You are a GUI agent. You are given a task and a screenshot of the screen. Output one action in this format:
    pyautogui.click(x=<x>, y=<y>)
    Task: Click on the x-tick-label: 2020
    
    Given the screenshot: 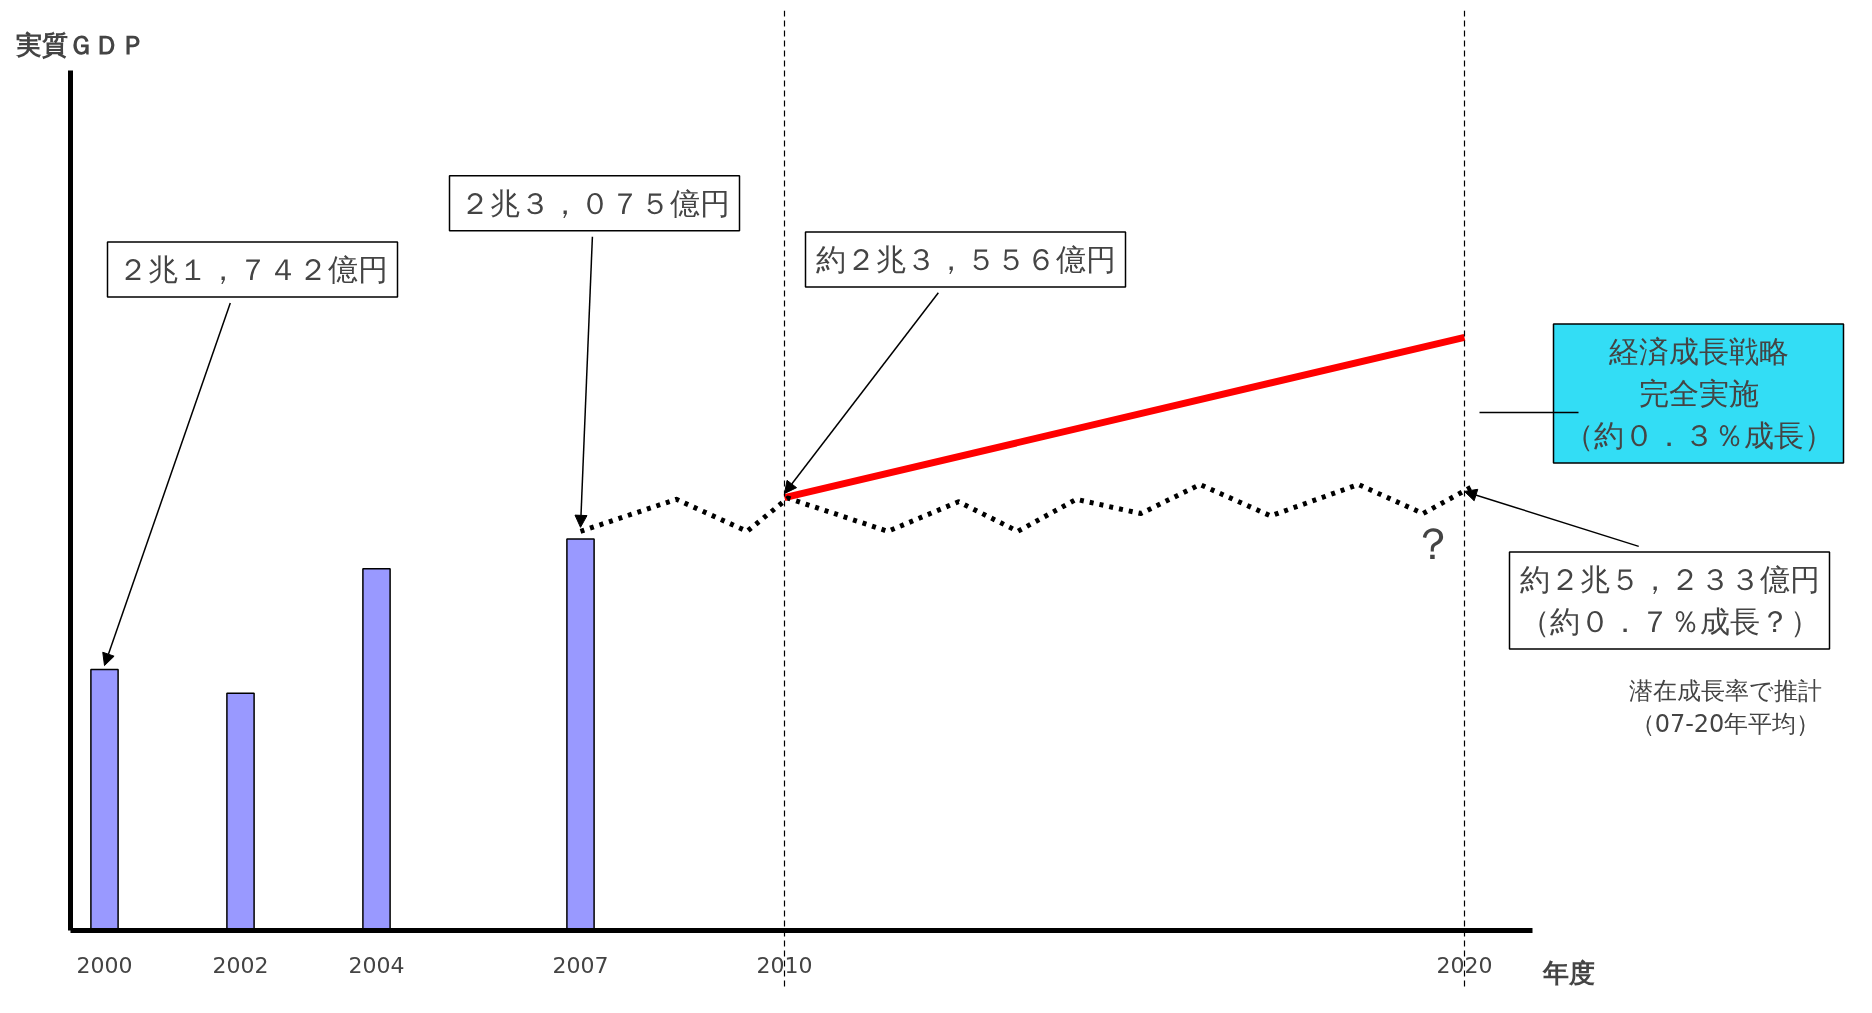 What is the action you would take?
    pyautogui.click(x=1464, y=965)
    